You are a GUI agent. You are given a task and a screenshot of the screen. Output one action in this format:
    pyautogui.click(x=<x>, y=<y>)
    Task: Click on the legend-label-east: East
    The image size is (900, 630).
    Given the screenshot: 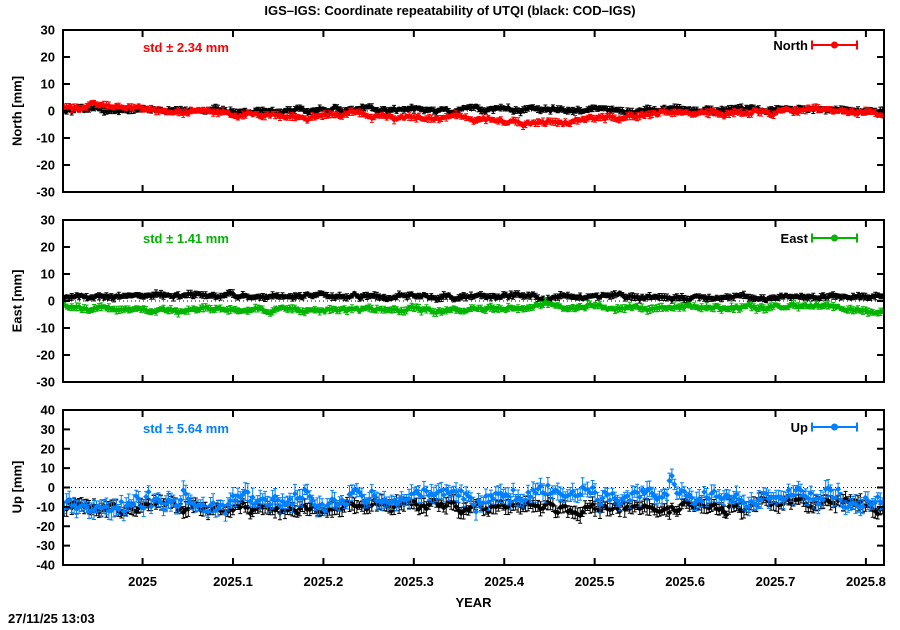 What is the action you would take?
    pyautogui.click(x=794, y=238)
    